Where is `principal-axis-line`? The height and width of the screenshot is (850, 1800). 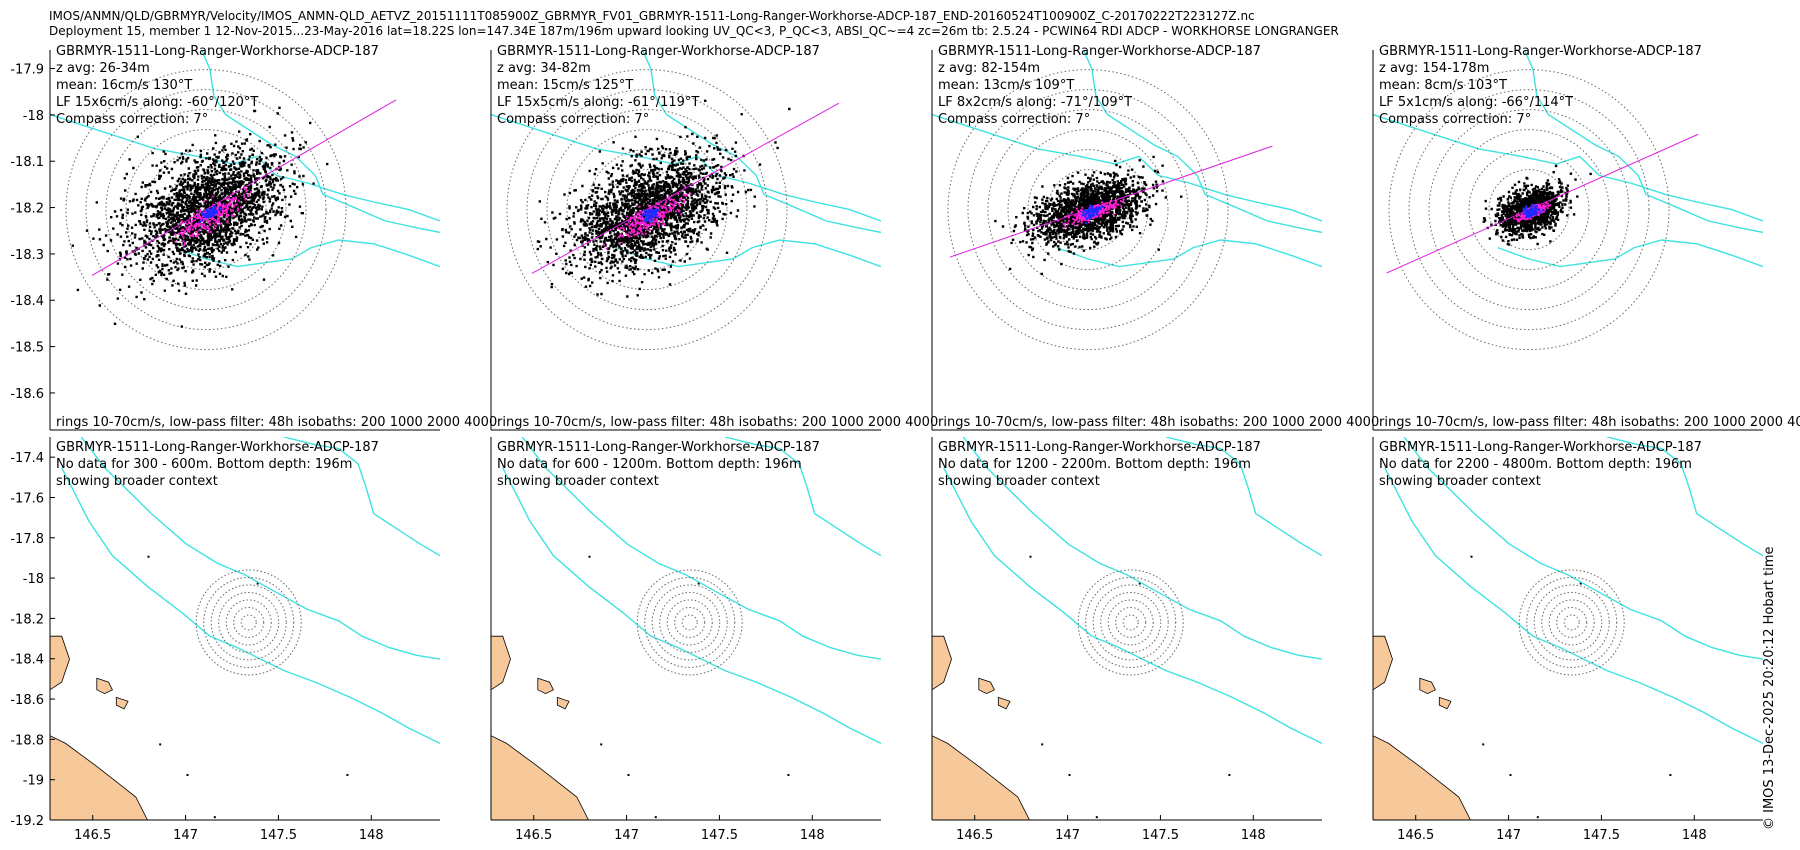 principal-axis-line is located at coordinates (1542, 203).